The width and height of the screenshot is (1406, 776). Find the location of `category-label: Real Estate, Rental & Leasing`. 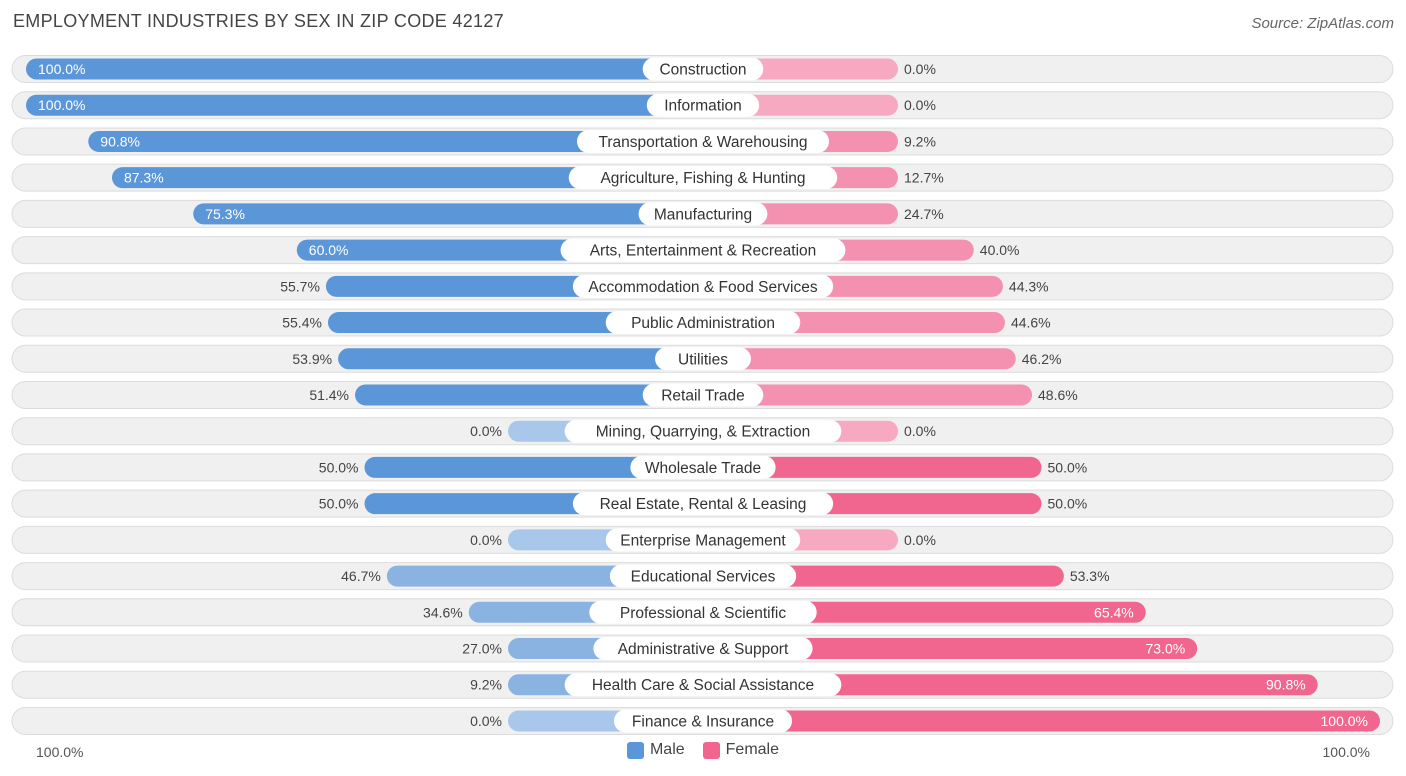

category-label: Real Estate, Rental & Leasing is located at coordinates (703, 504).